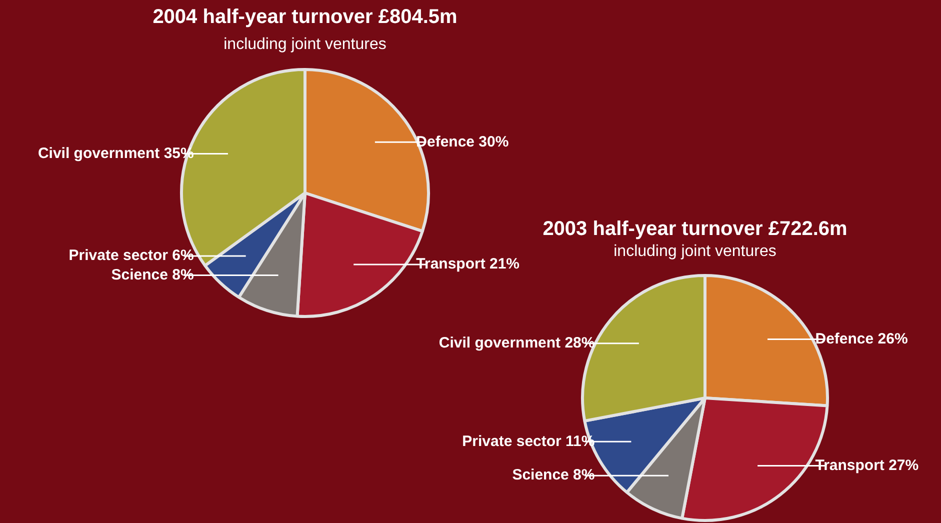 This screenshot has width=941, height=523. What do you see at coordinates (695, 229) in the screenshot?
I see `chart-title: 2003 half-year turnover £722.6m` at bounding box center [695, 229].